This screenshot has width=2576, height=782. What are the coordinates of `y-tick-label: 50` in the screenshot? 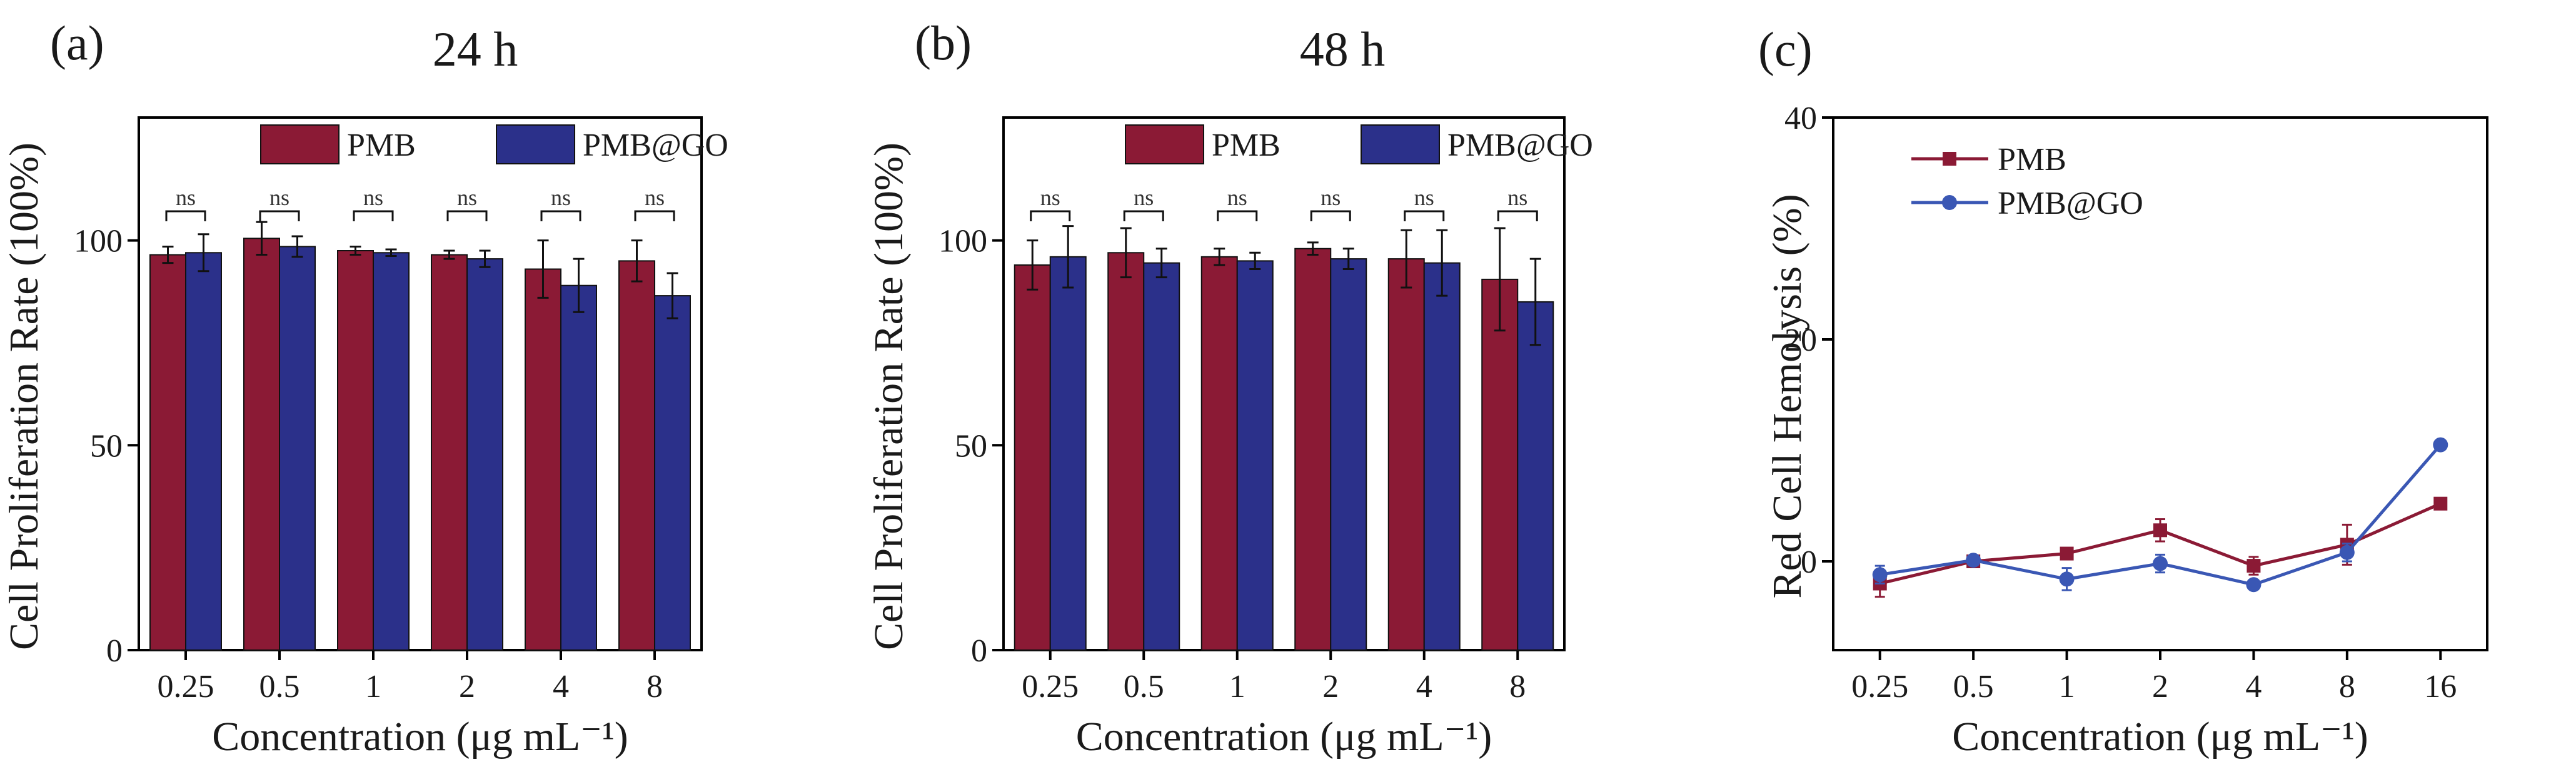 It's located at (106, 446).